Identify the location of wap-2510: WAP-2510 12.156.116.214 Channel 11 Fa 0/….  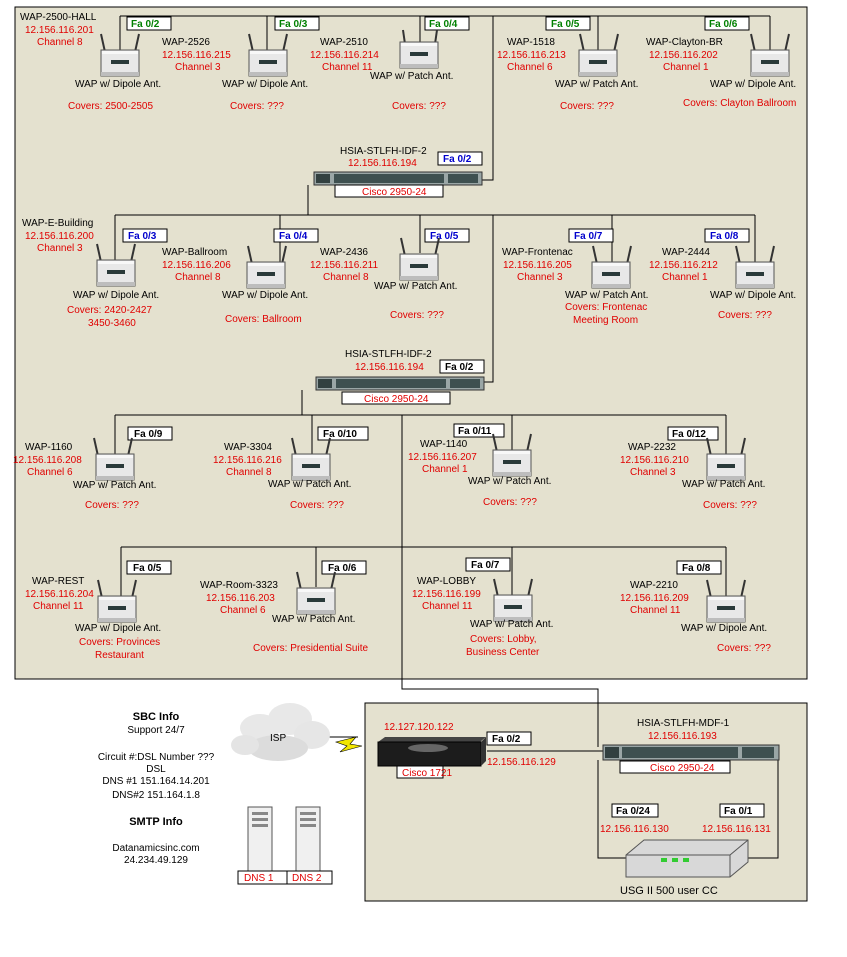
(390, 64).